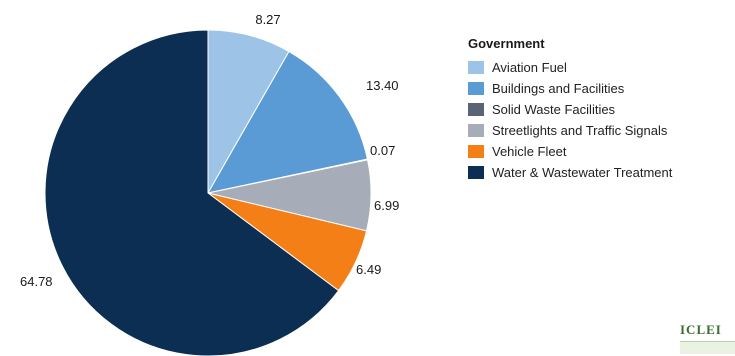 Image resolution: width=735 pixels, height=356 pixels. I want to click on slice-value-label: 13.40, so click(382, 85).